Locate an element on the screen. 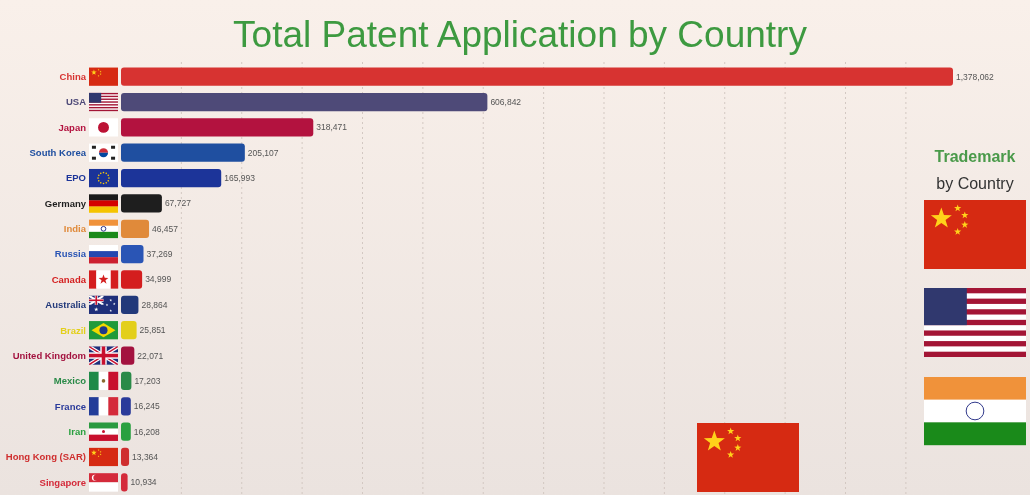 This screenshot has height=495, width=1030. y-tick-label: India is located at coordinates (75, 229).